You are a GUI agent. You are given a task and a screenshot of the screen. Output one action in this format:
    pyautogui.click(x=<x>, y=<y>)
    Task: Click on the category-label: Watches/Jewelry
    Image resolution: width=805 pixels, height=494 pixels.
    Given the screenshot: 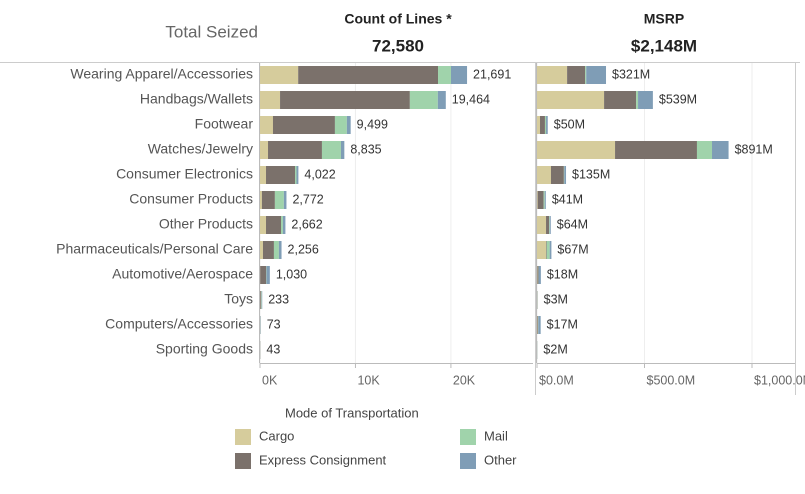 What is the action you would take?
    pyautogui.click(x=200, y=149)
    